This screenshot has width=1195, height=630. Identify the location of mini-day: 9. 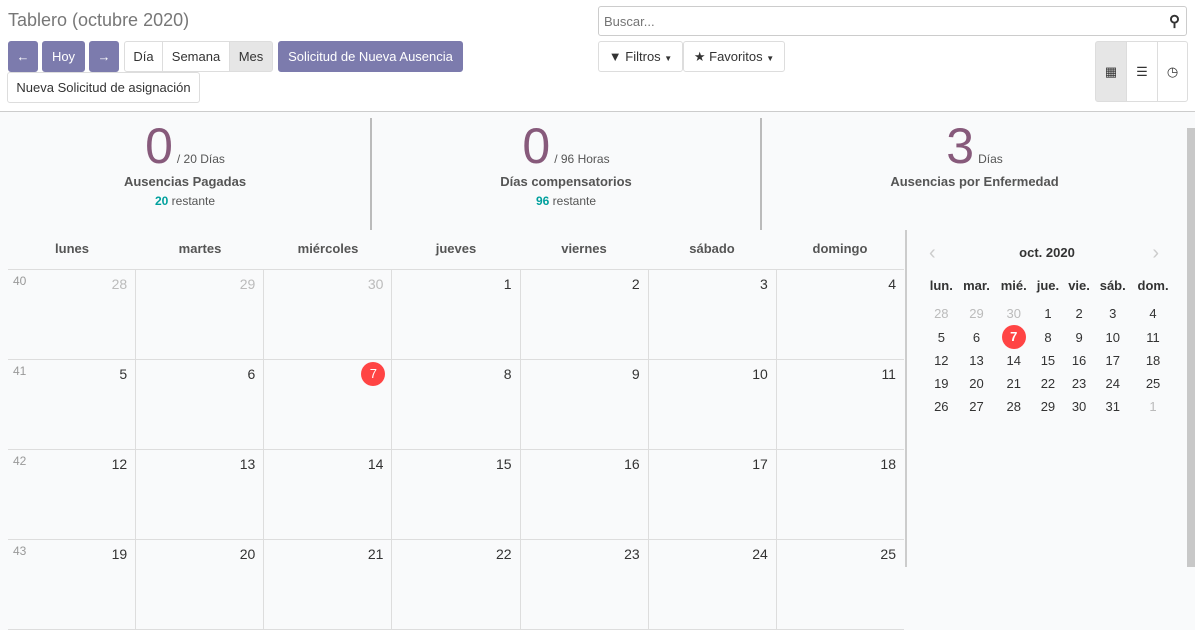
(1079, 337).